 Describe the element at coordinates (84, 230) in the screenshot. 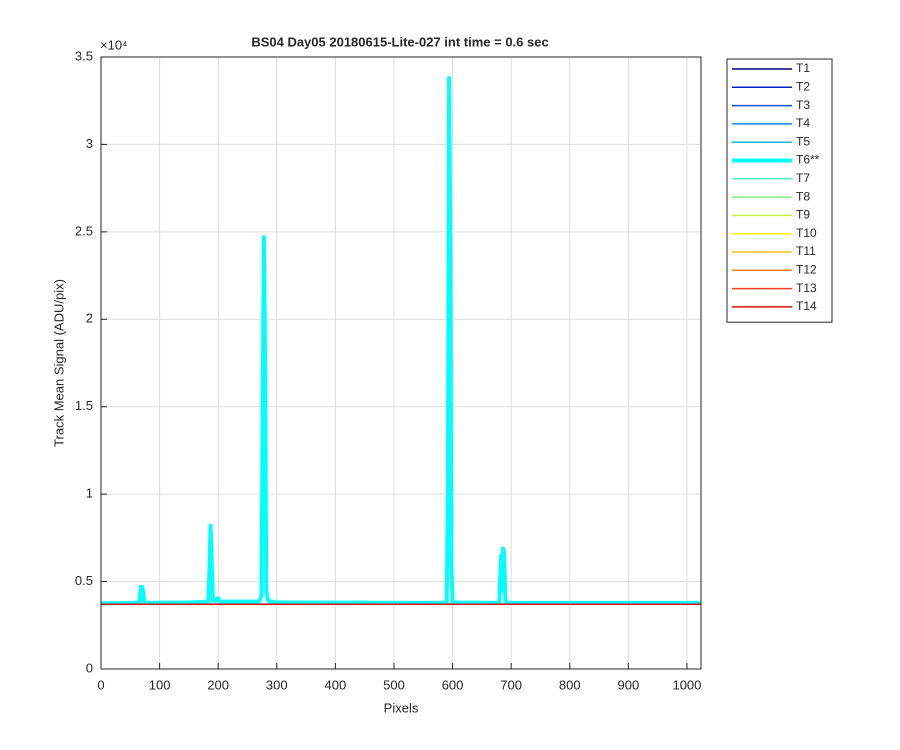

I see `y-tick-label: 2.5` at that location.